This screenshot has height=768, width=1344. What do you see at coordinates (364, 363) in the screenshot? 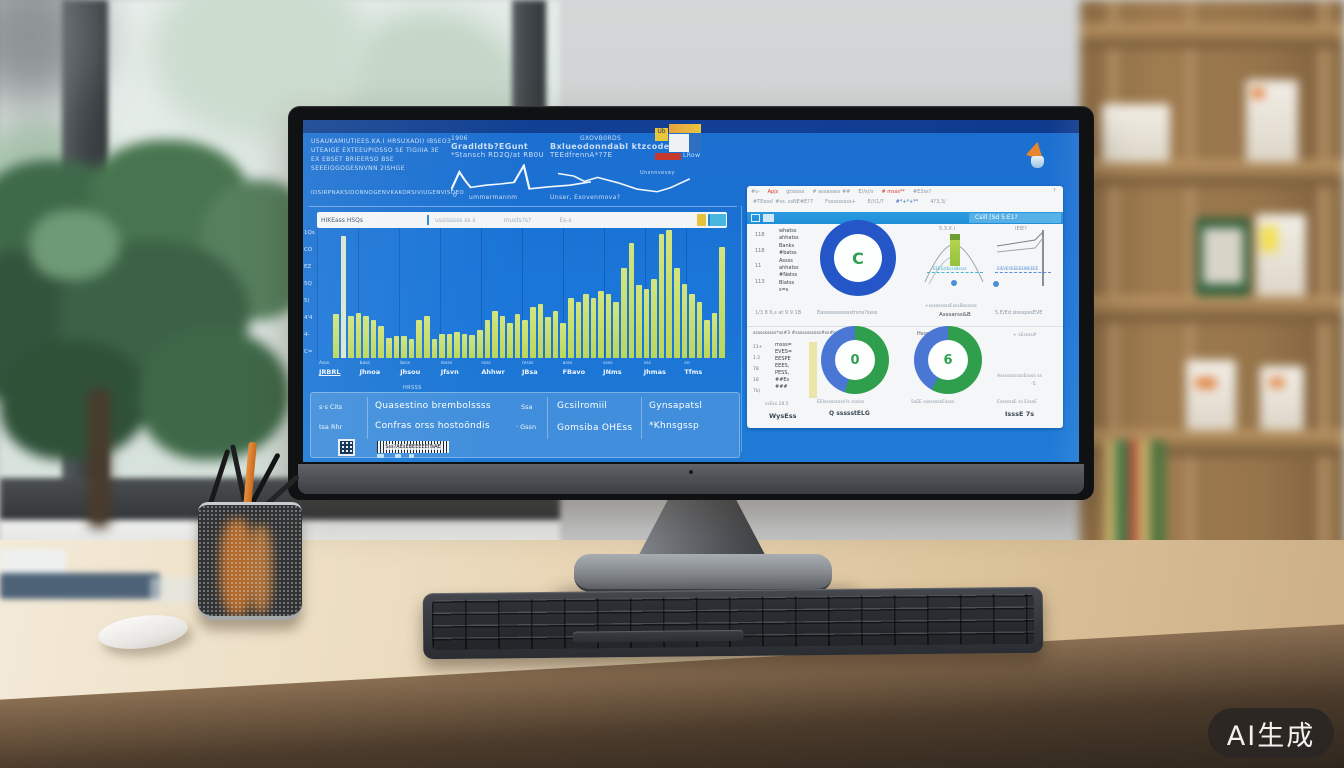
I see `x-tick-label: bass` at bounding box center [364, 363].